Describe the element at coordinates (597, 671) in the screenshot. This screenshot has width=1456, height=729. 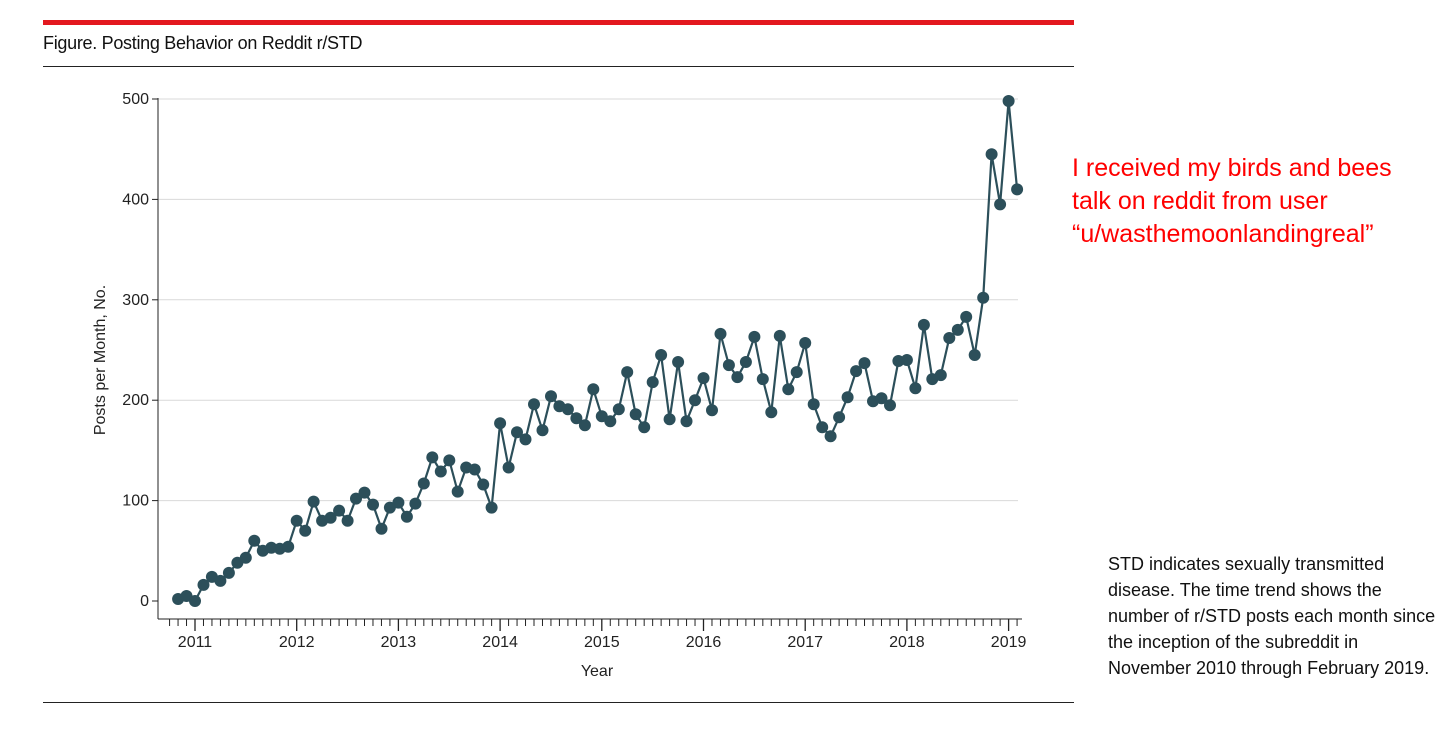
I see `x-axis-title: Year` at that location.